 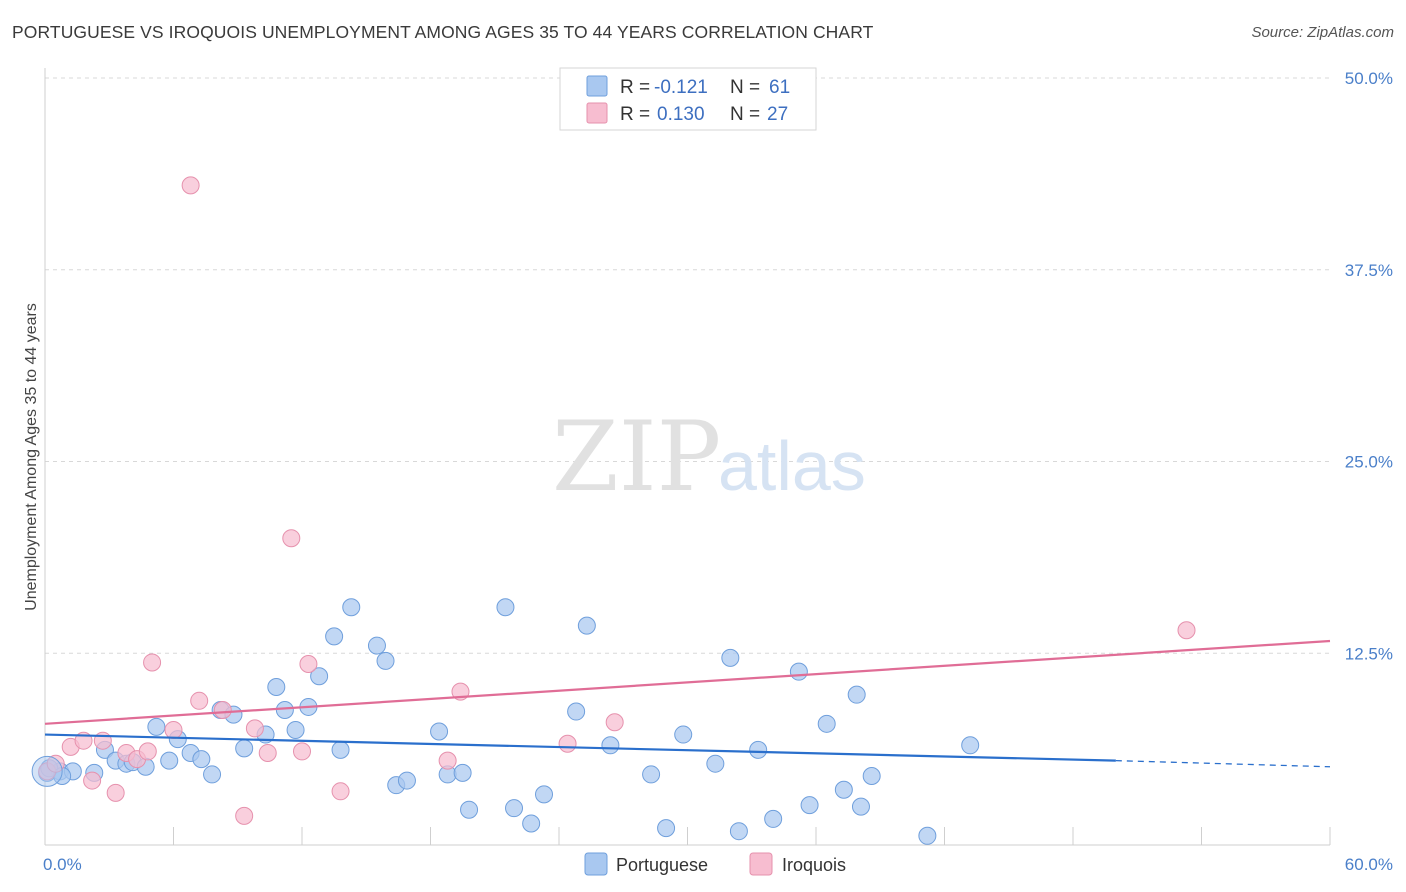 I want to click on trend-lines, so click(x=687, y=703).